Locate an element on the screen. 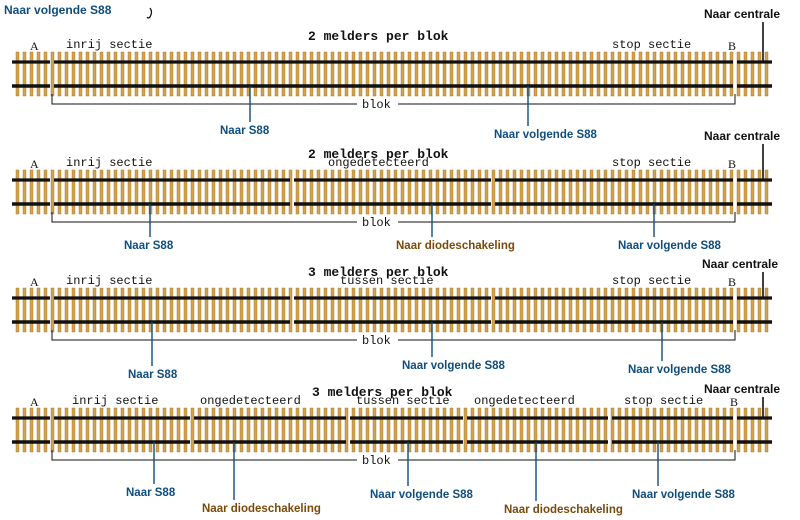 The width and height of the screenshot is (800, 520). section-label: inrij sectie is located at coordinates (115, 401).